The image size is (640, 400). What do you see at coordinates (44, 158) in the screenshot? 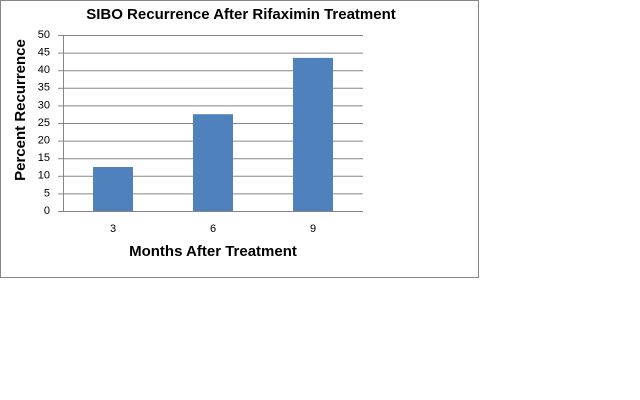
I see `y-tick-label: 15` at bounding box center [44, 158].